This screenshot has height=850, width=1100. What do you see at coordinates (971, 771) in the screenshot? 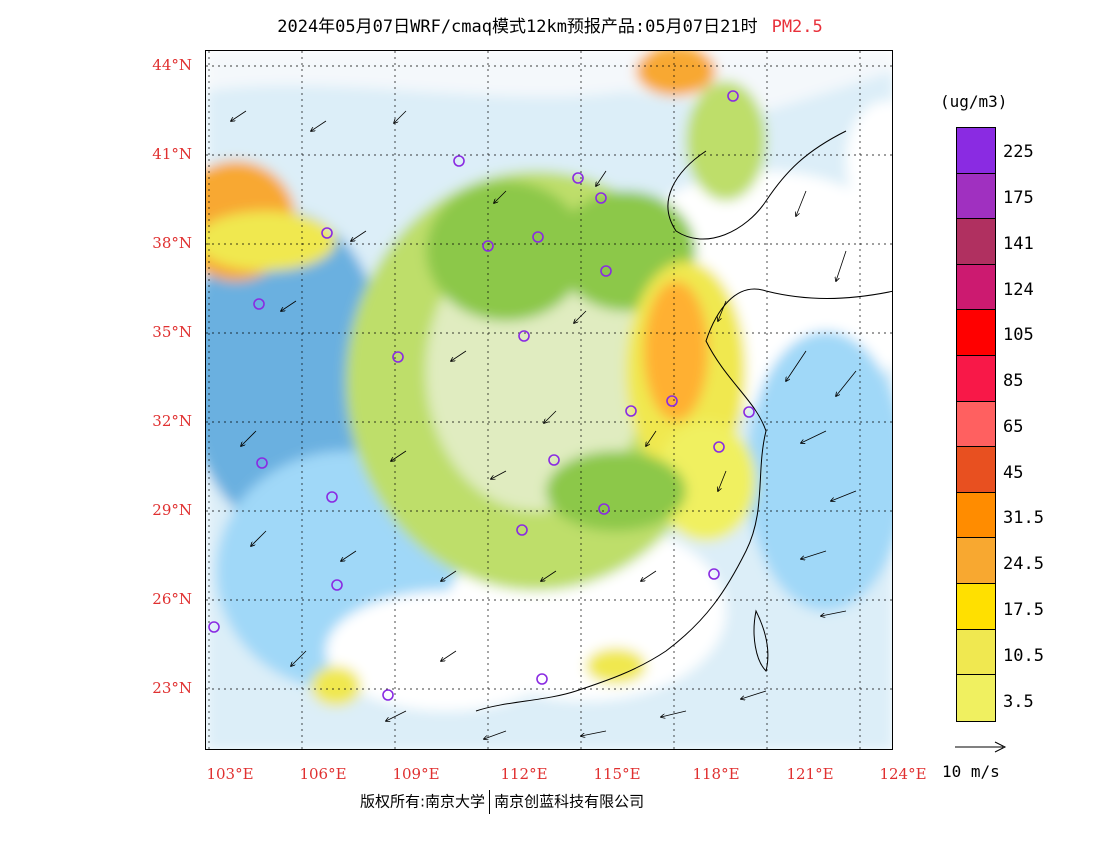
I see `reference-vector-label: 10 m/s` at bounding box center [971, 771].